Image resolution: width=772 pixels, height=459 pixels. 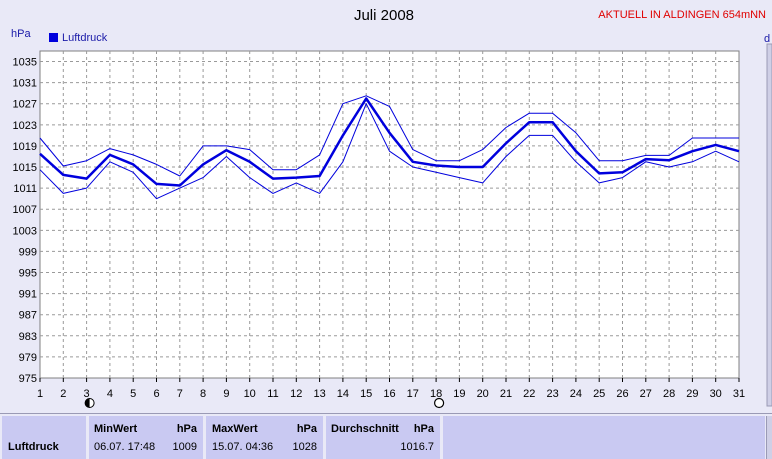 I want to click on x-tick-label: 29, so click(x=692, y=394).